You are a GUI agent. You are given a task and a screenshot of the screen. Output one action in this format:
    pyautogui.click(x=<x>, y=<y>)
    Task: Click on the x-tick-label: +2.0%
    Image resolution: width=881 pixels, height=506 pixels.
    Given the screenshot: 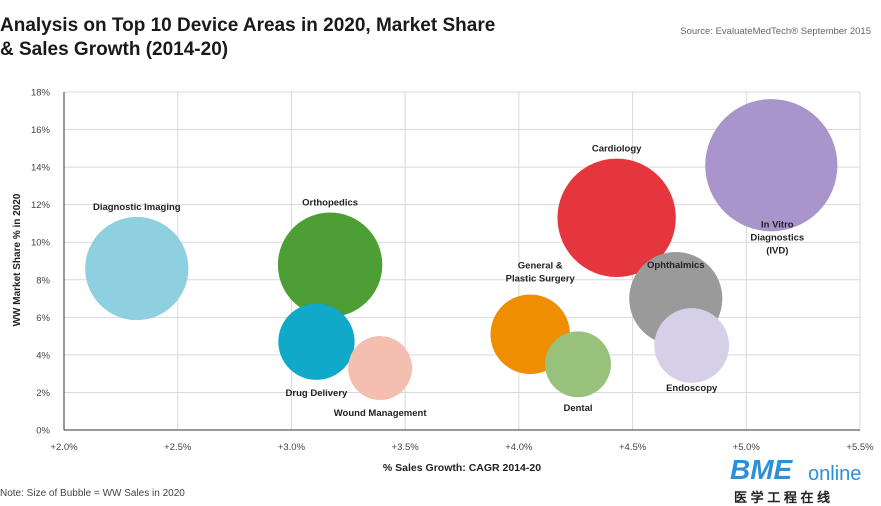 What is the action you would take?
    pyautogui.click(x=64, y=447)
    